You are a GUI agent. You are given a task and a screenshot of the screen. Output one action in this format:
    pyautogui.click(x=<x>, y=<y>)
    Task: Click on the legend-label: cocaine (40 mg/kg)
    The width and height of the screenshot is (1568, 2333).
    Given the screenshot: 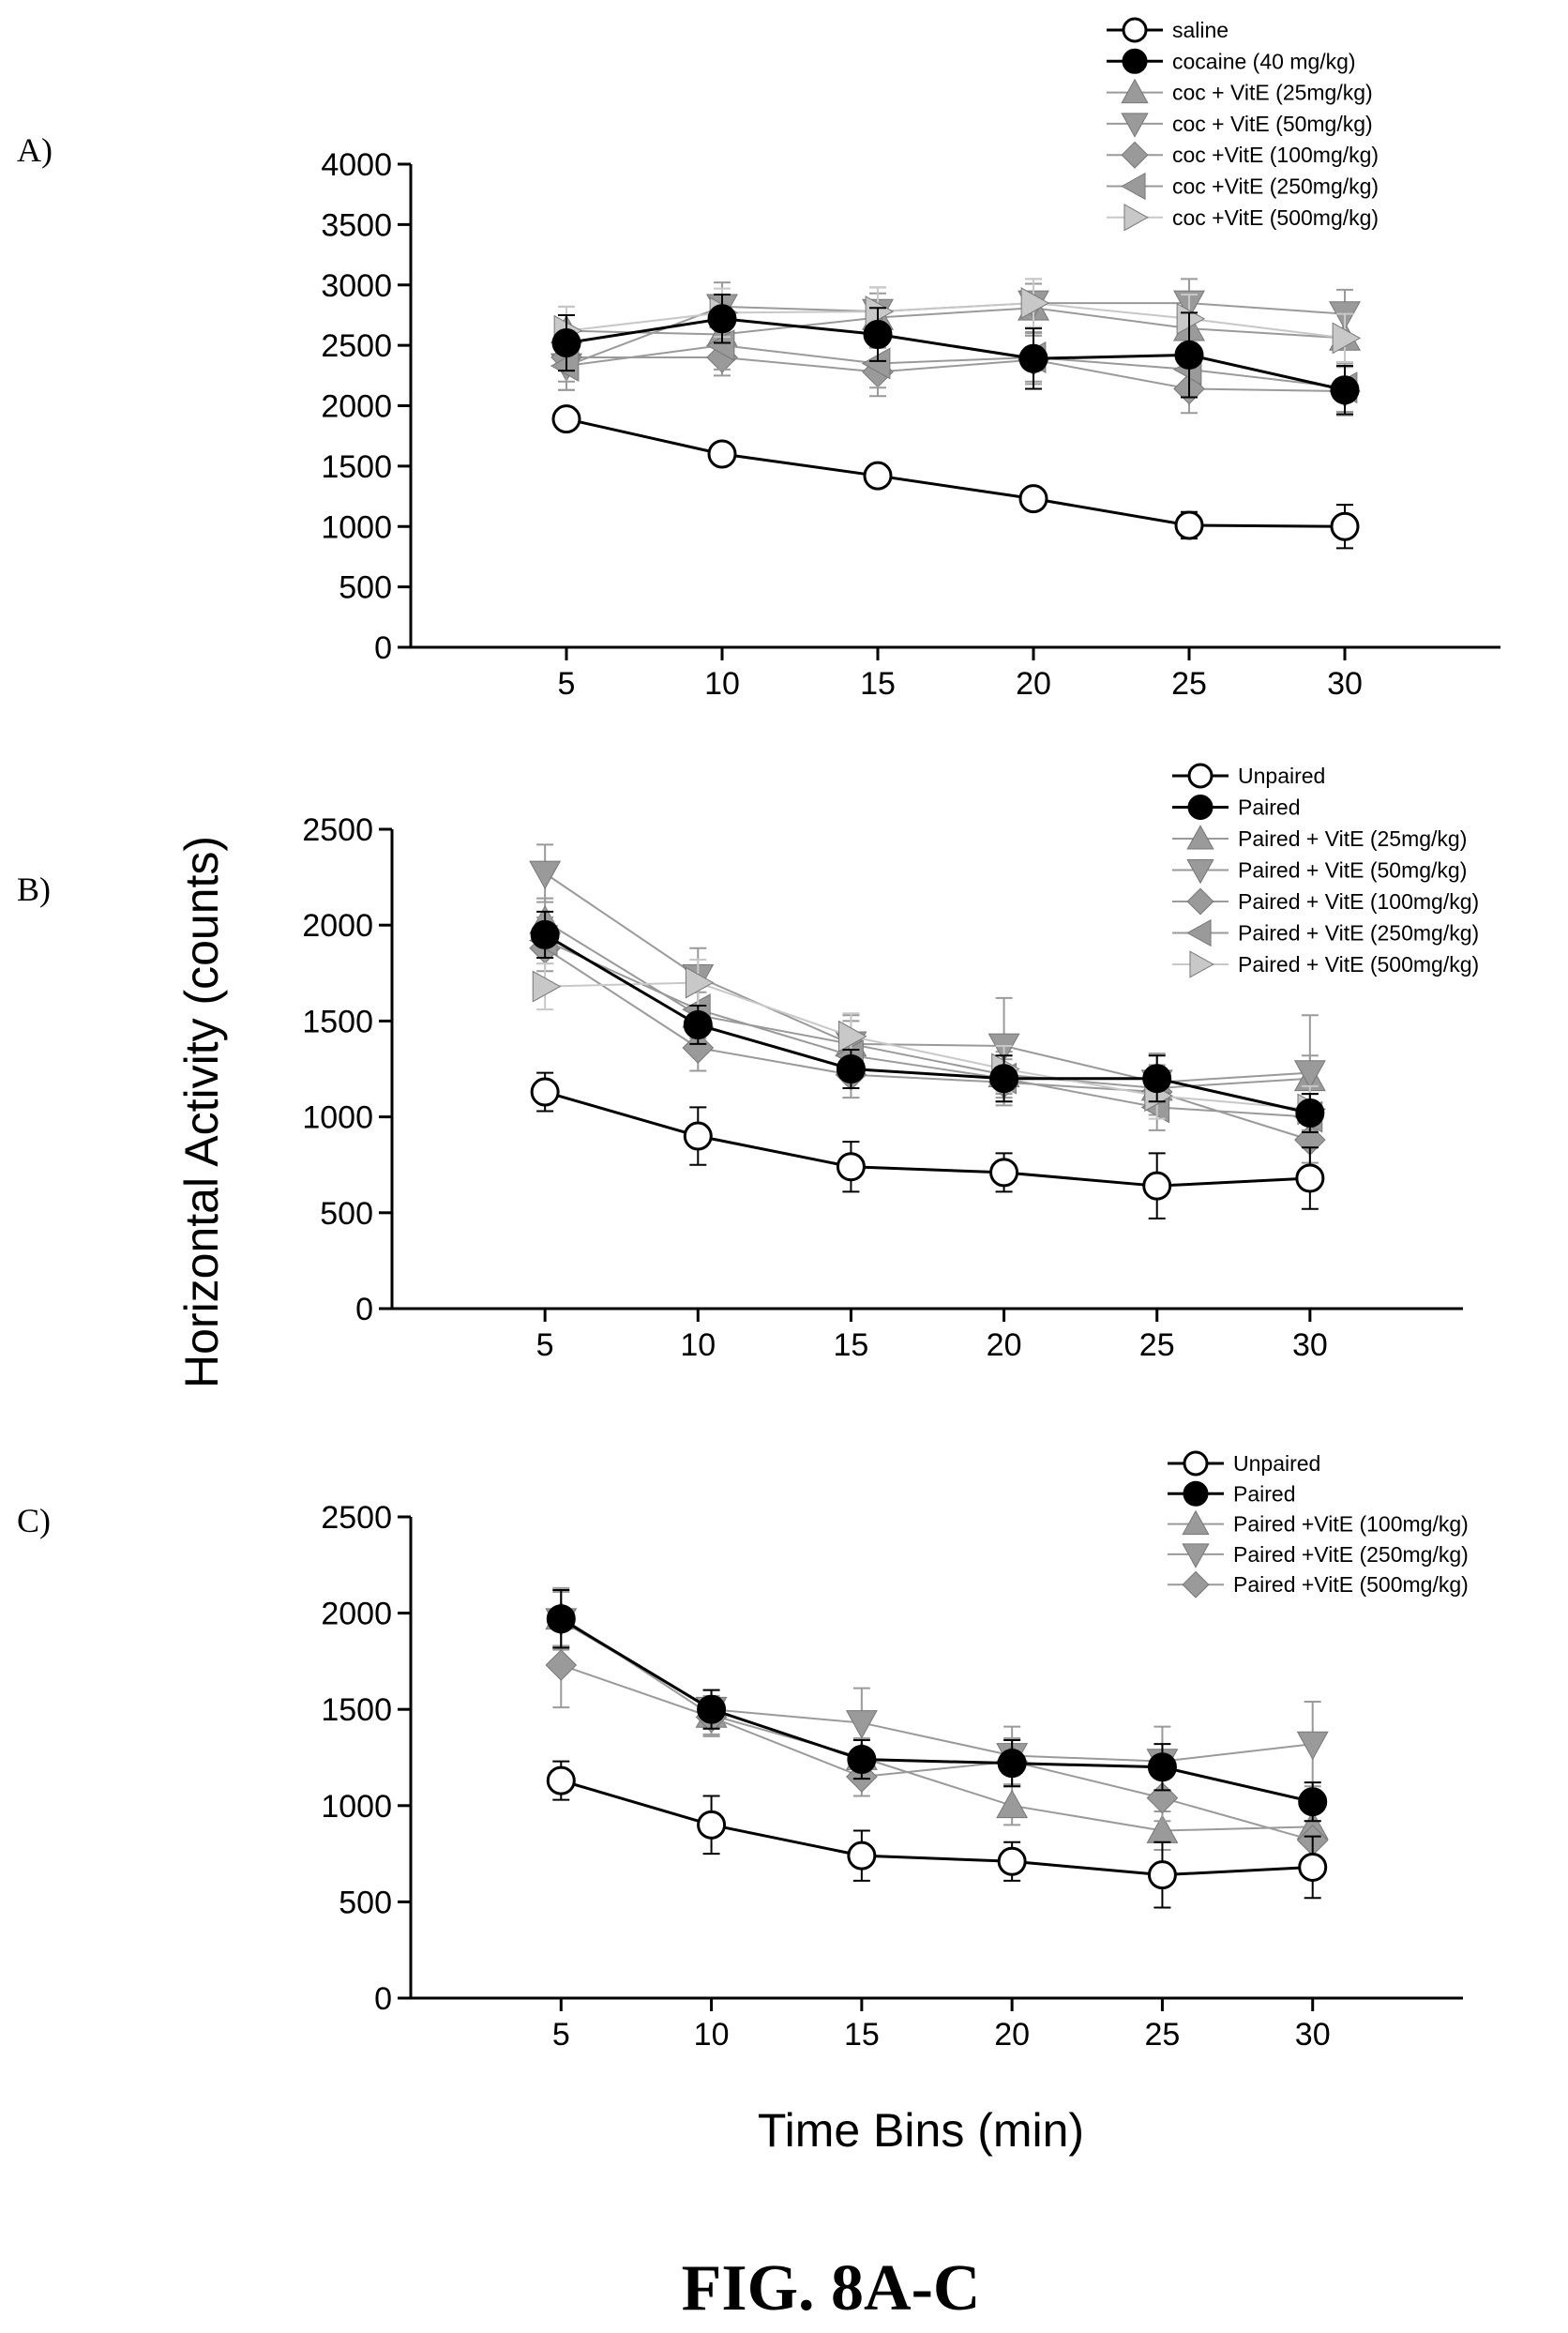 What is the action you would take?
    pyautogui.click(x=1264, y=61)
    